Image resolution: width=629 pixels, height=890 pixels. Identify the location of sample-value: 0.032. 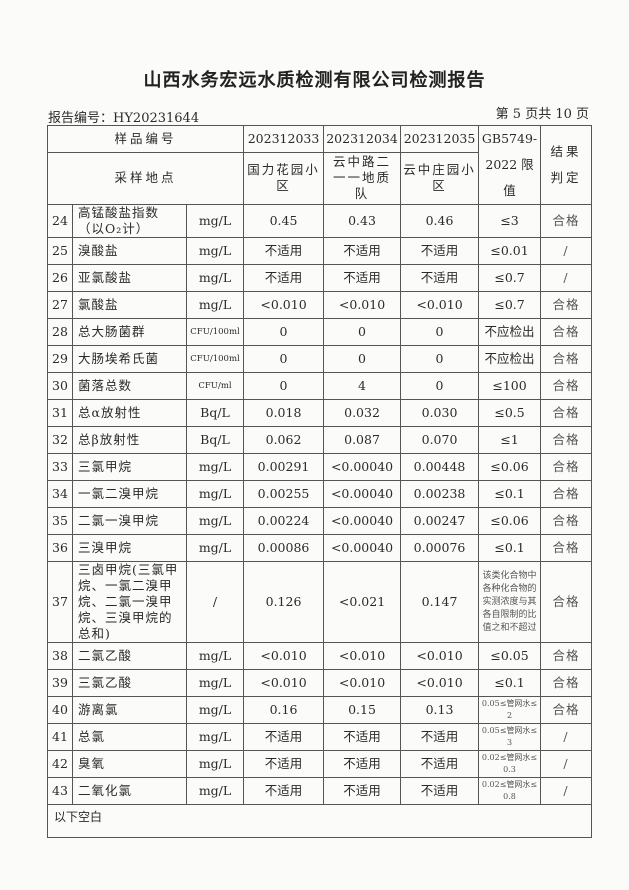
(362, 413).